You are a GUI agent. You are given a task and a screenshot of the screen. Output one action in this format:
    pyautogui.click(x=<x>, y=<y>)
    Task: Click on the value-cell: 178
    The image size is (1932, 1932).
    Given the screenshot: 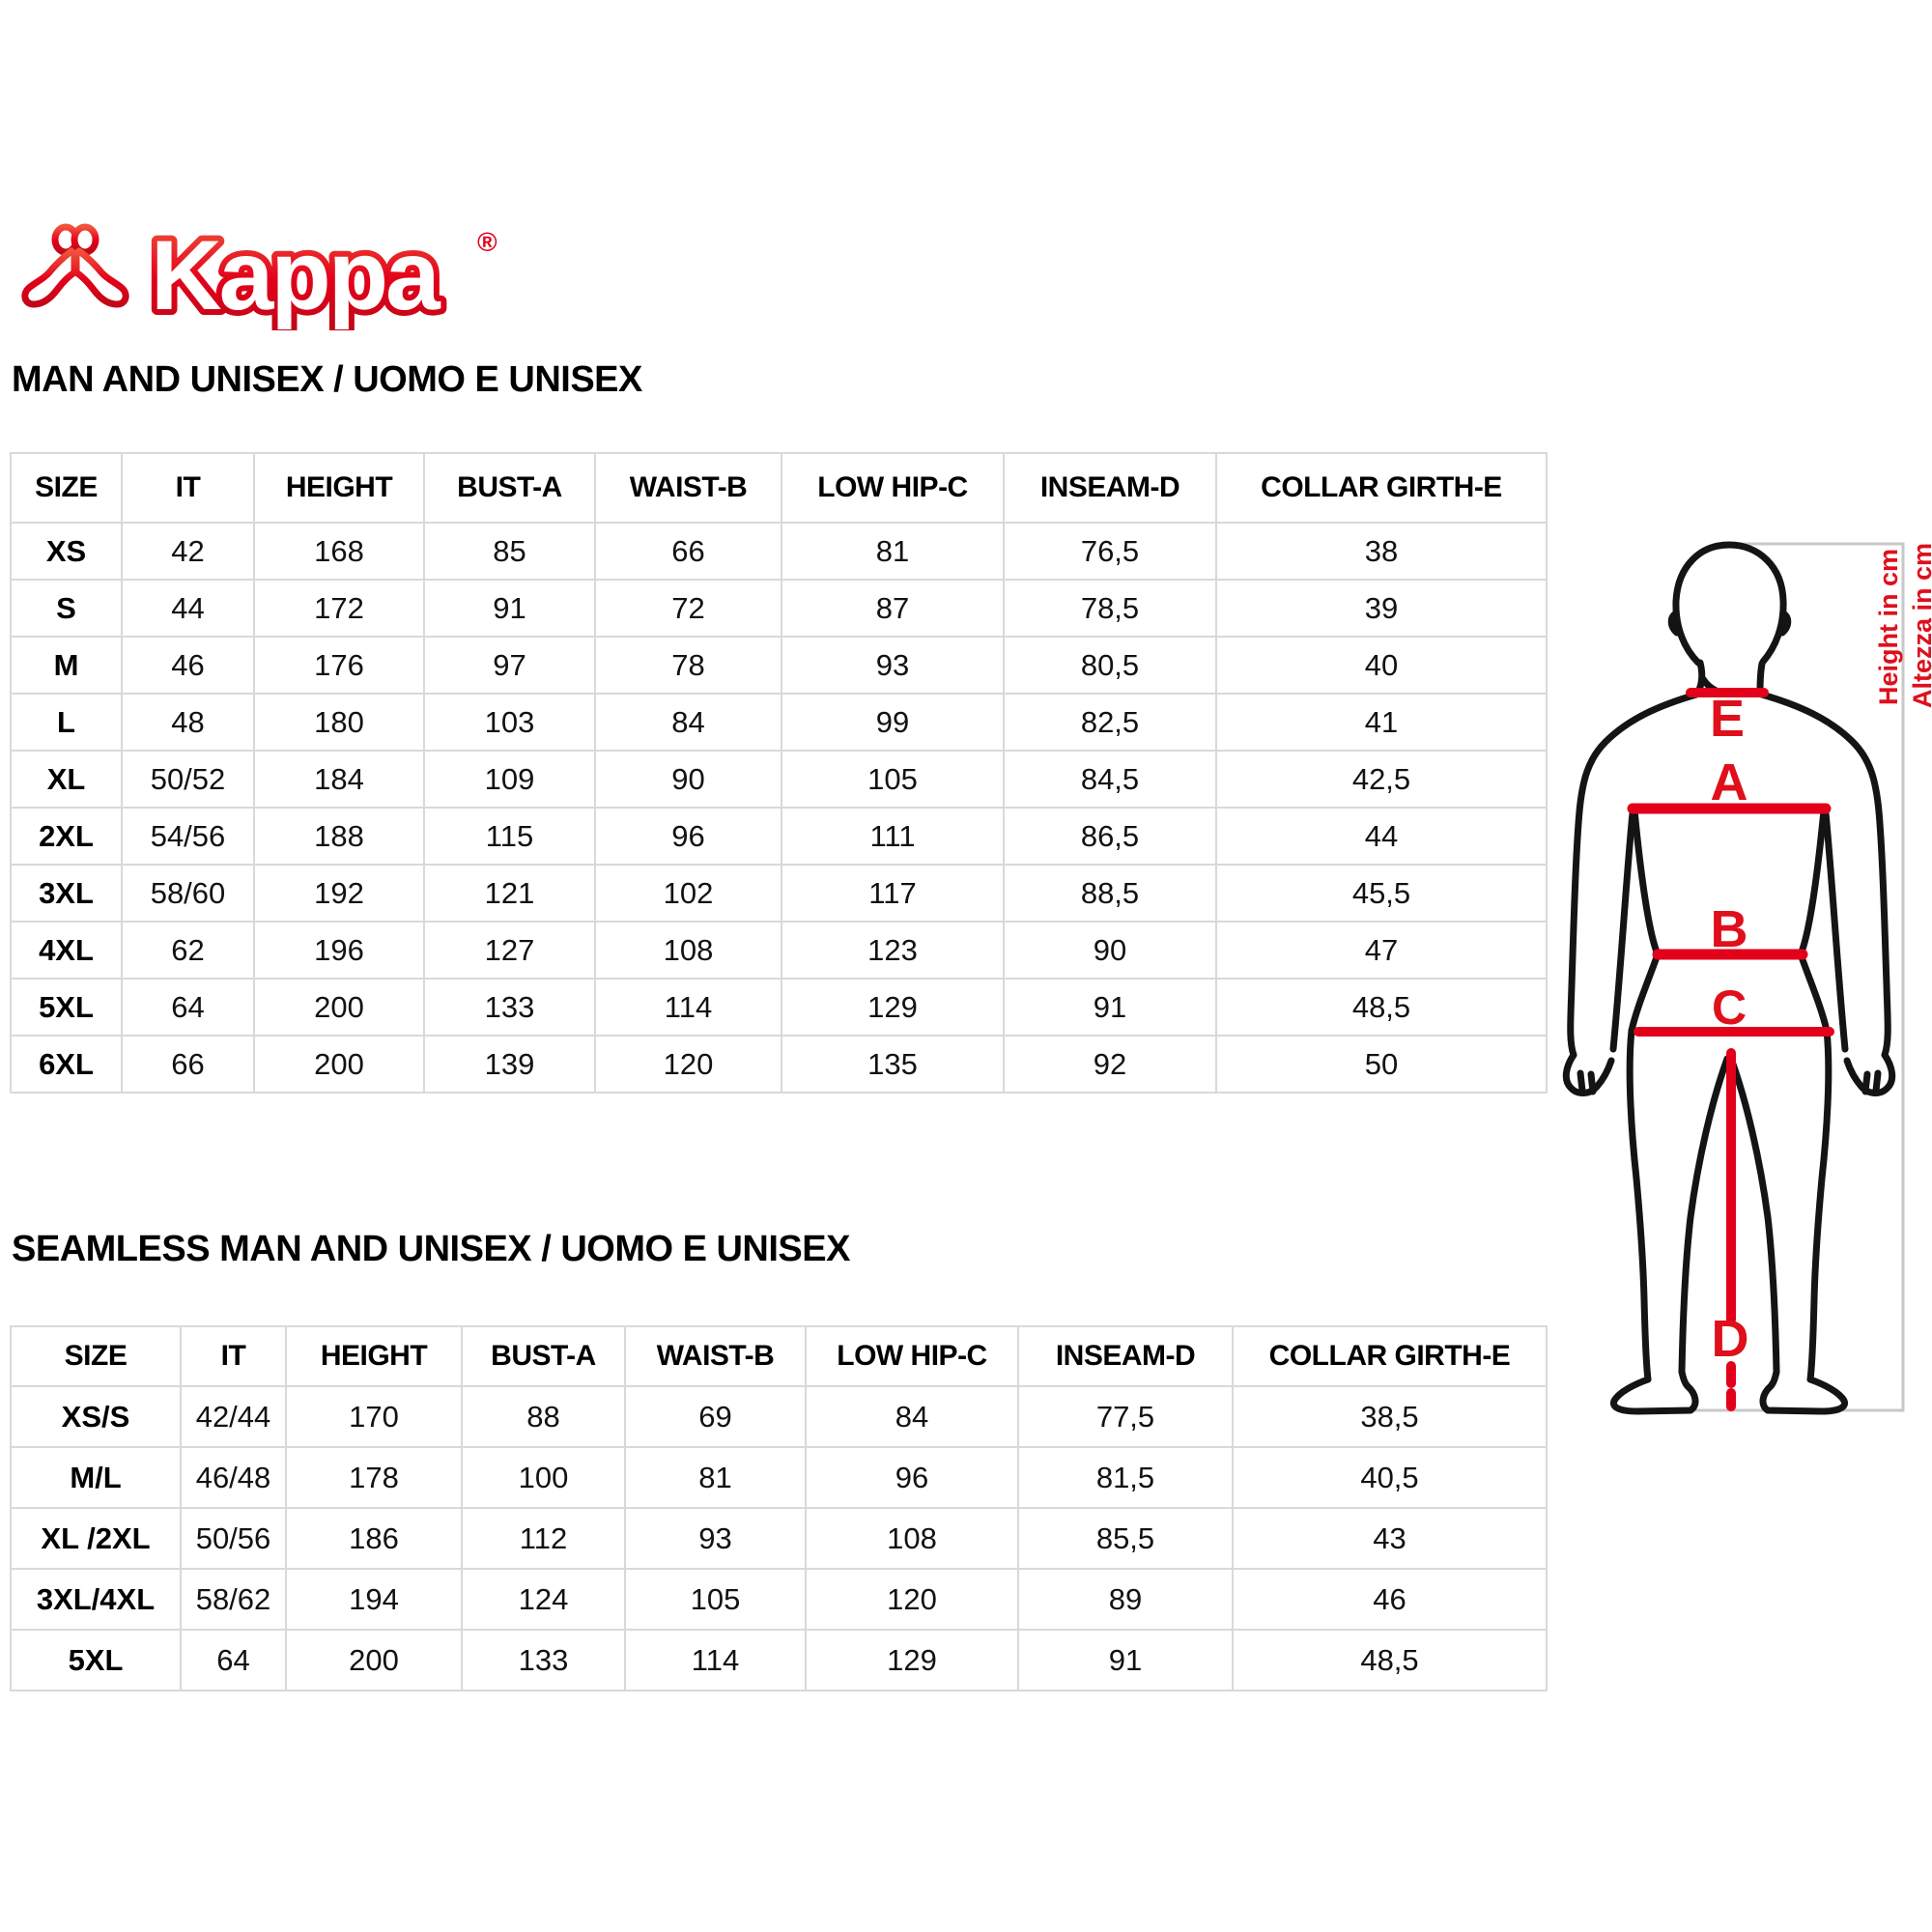 What is the action you would take?
    pyautogui.click(x=374, y=1477)
    